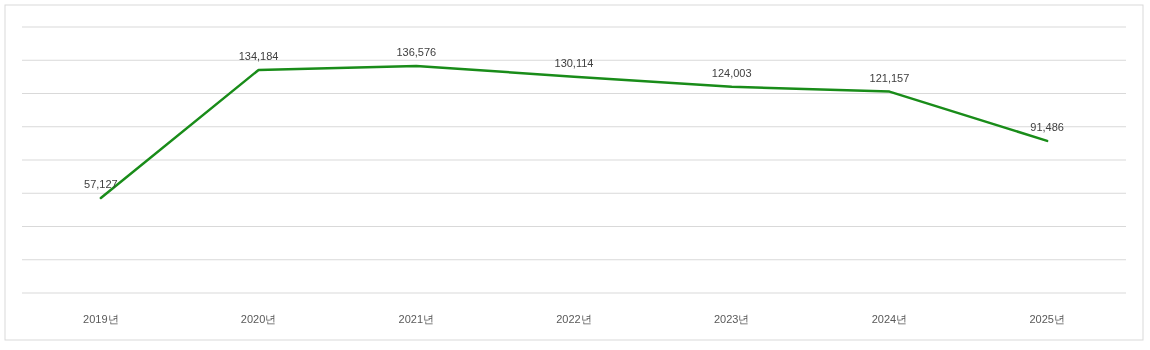  I want to click on data-label: 136,576, so click(416, 51).